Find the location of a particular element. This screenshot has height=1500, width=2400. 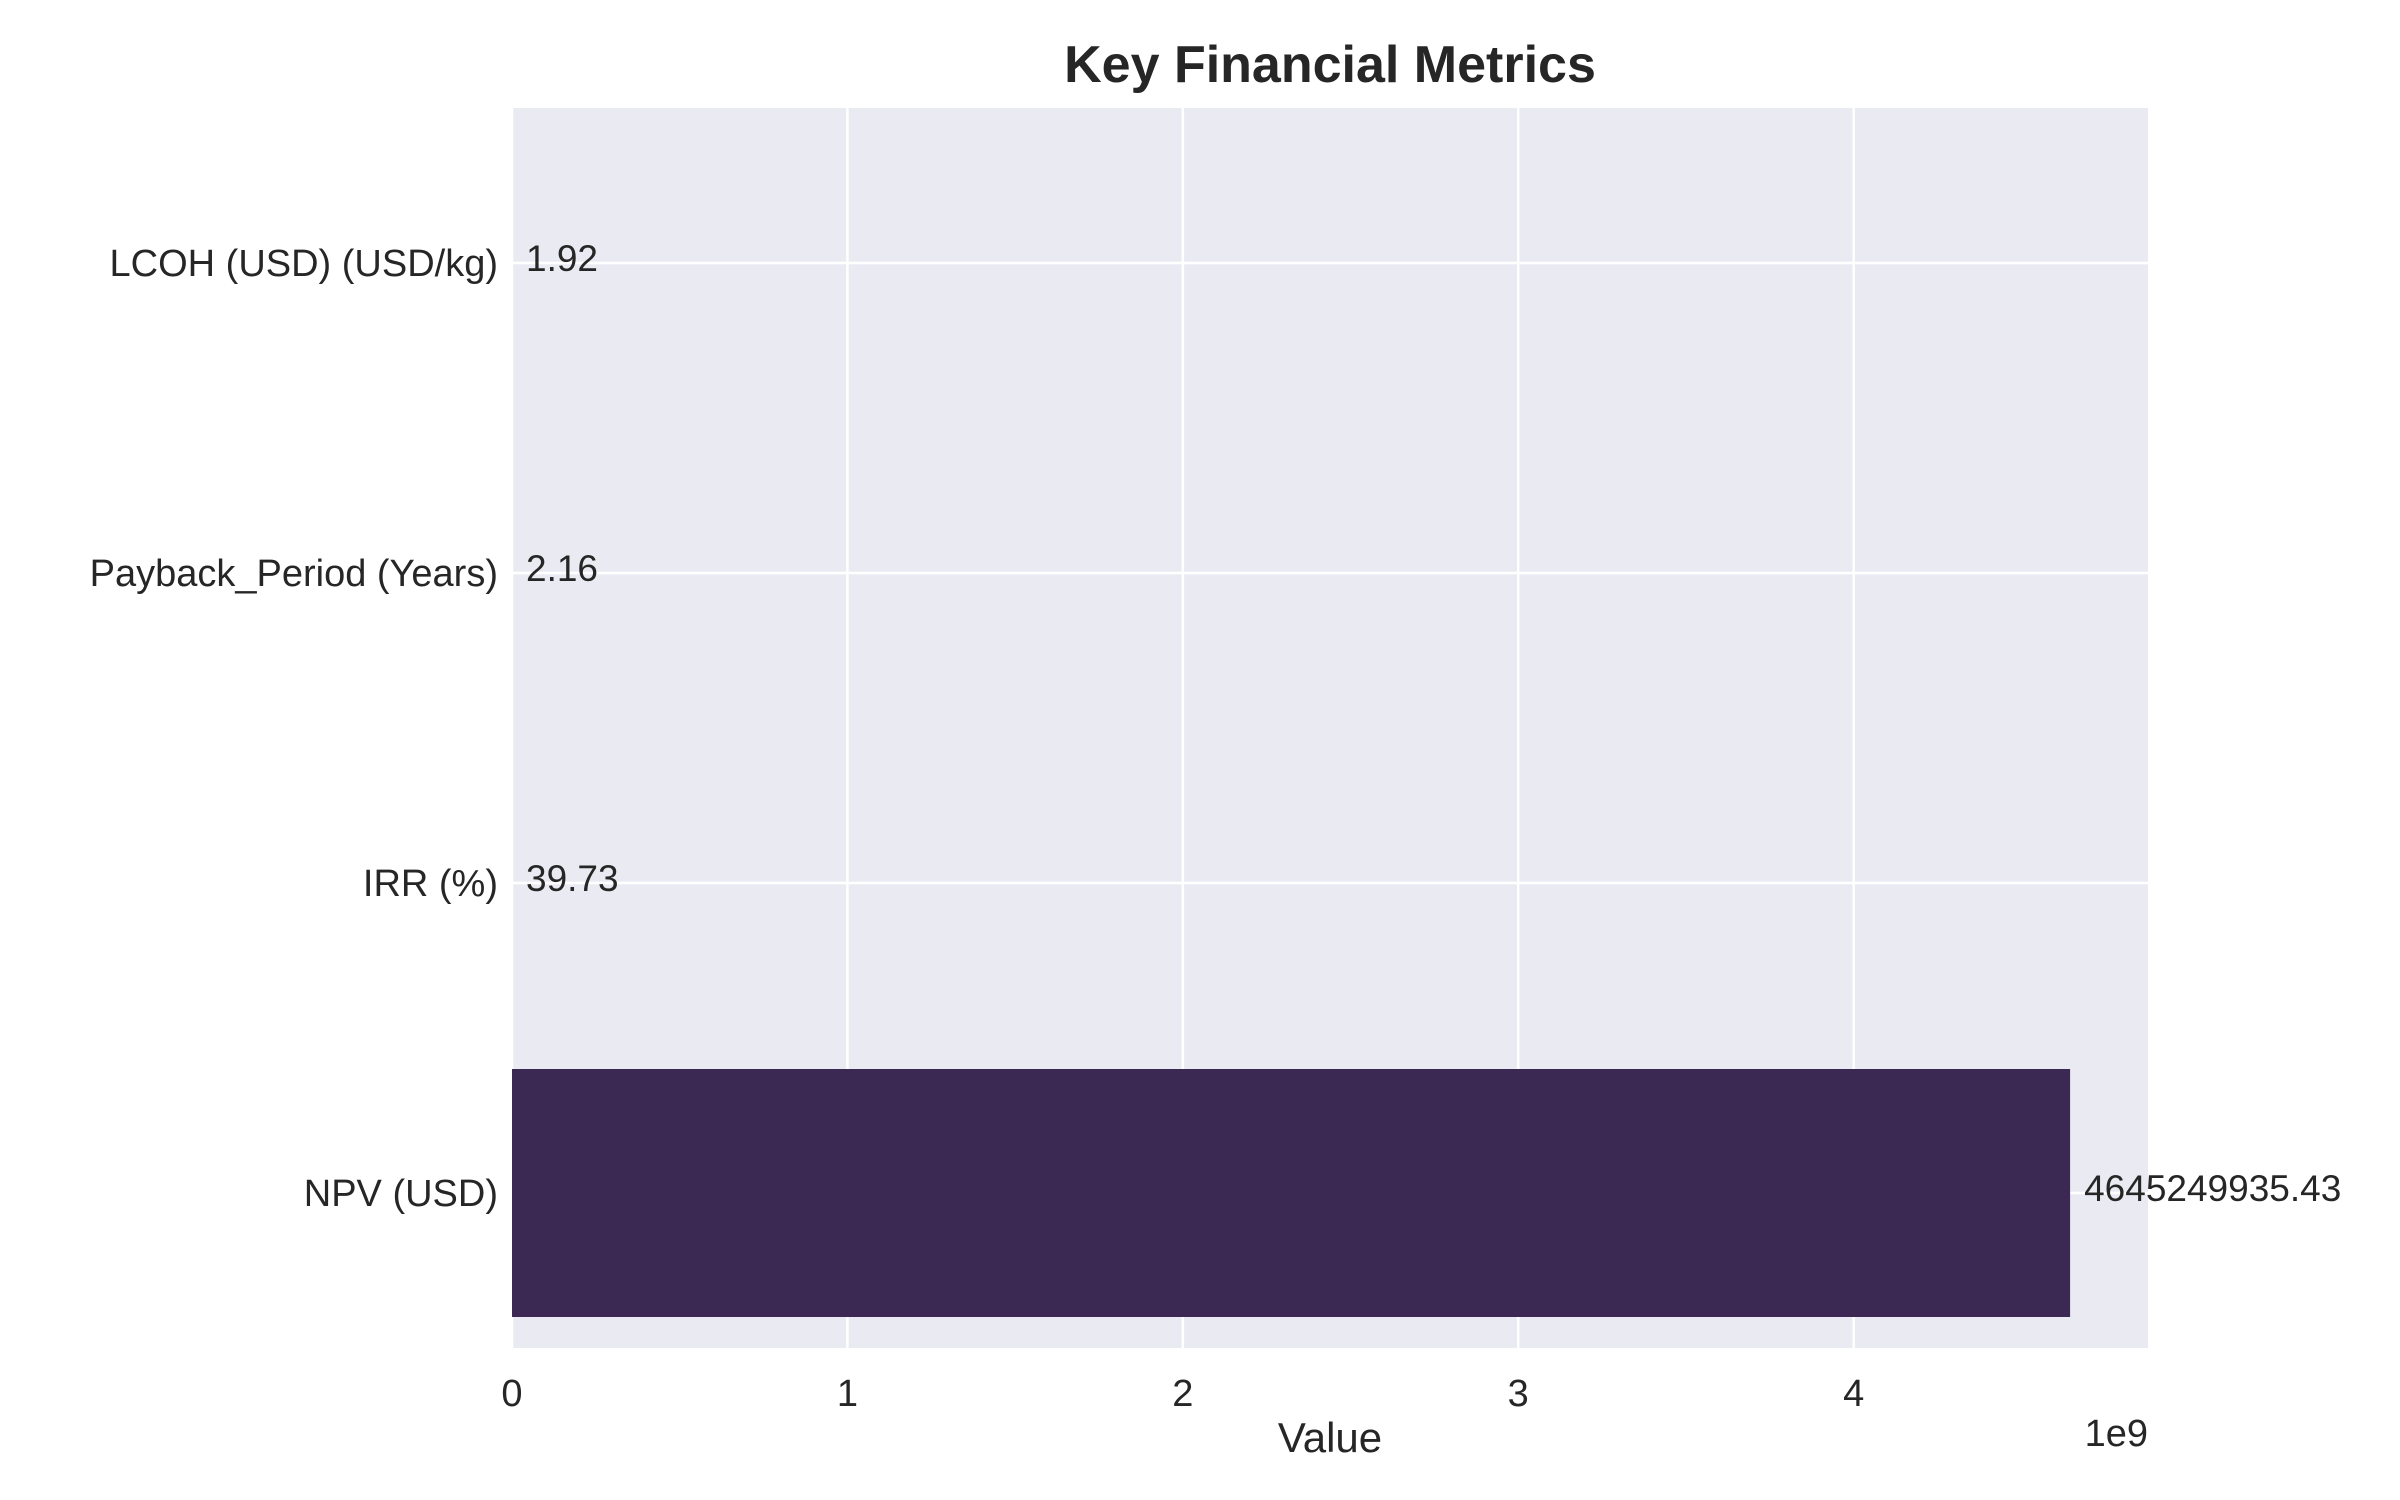

bar-value-label: 39.73 is located at coordinates (572, 878).